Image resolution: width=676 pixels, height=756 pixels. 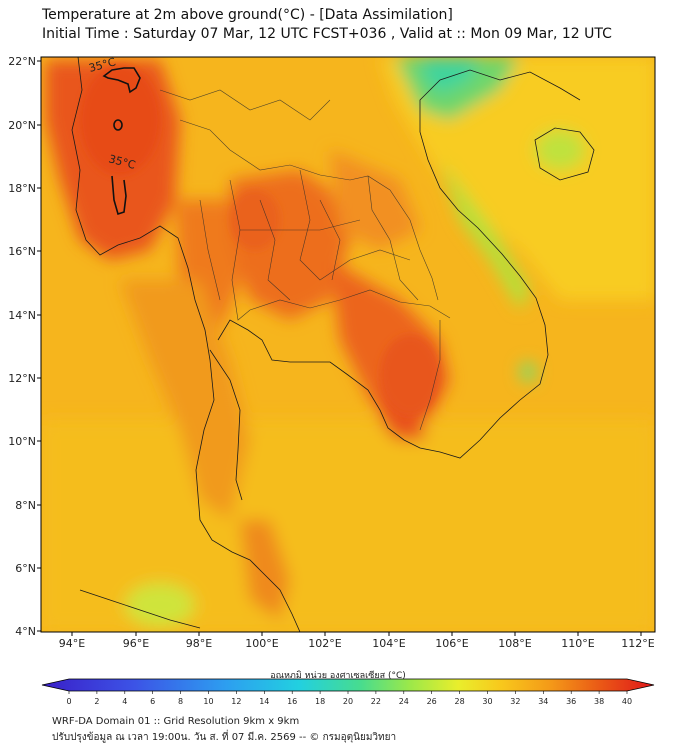 I want to click on colorbar-tick-label: 24, so click(x=404, y=701).